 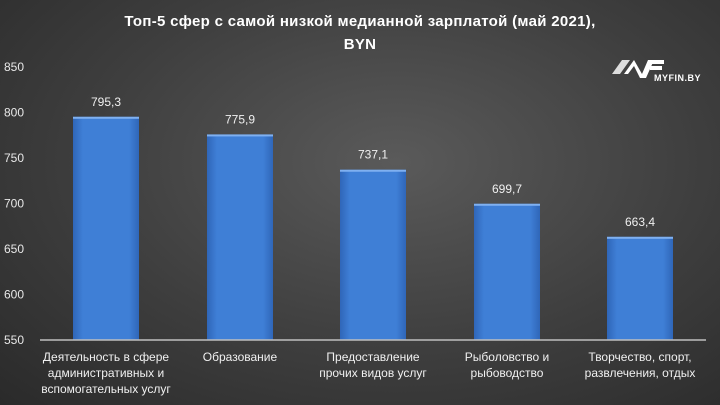 I want to click on data-label: 699,7, so click(x=507, y=189).